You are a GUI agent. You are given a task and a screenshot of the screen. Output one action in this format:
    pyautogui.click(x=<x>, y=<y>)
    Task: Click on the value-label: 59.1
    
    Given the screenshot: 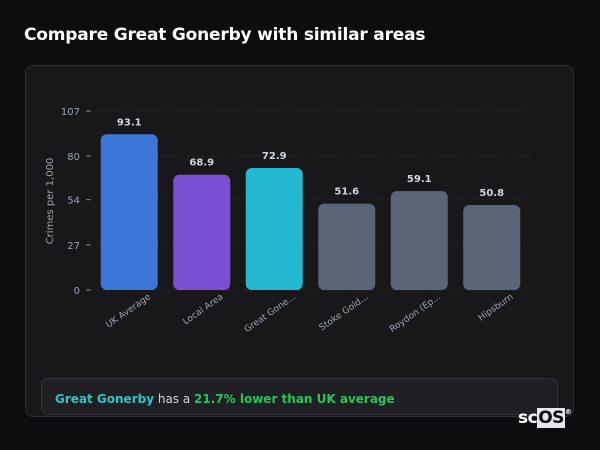 What is the action you would take?
    pyautogui.click(x=419, y=179)
    